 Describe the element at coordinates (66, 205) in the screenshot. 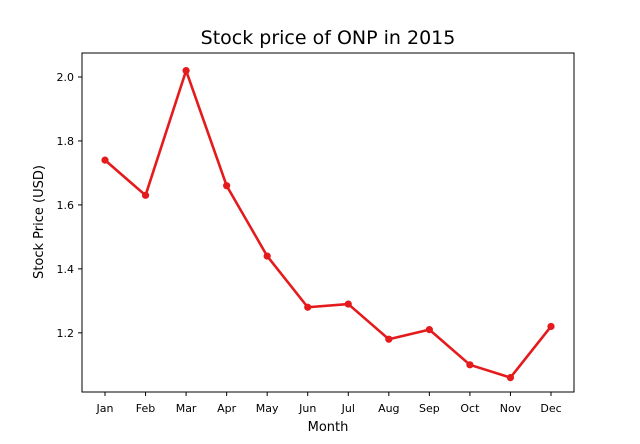

I see `y-tick-label: 1.6` at that location.